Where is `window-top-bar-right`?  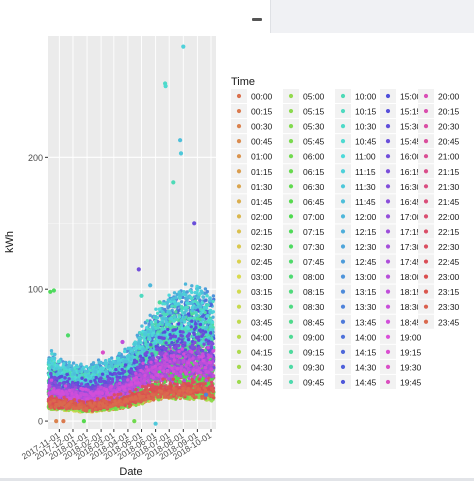
window-top-bar-right is located at coordinates (372, 16).